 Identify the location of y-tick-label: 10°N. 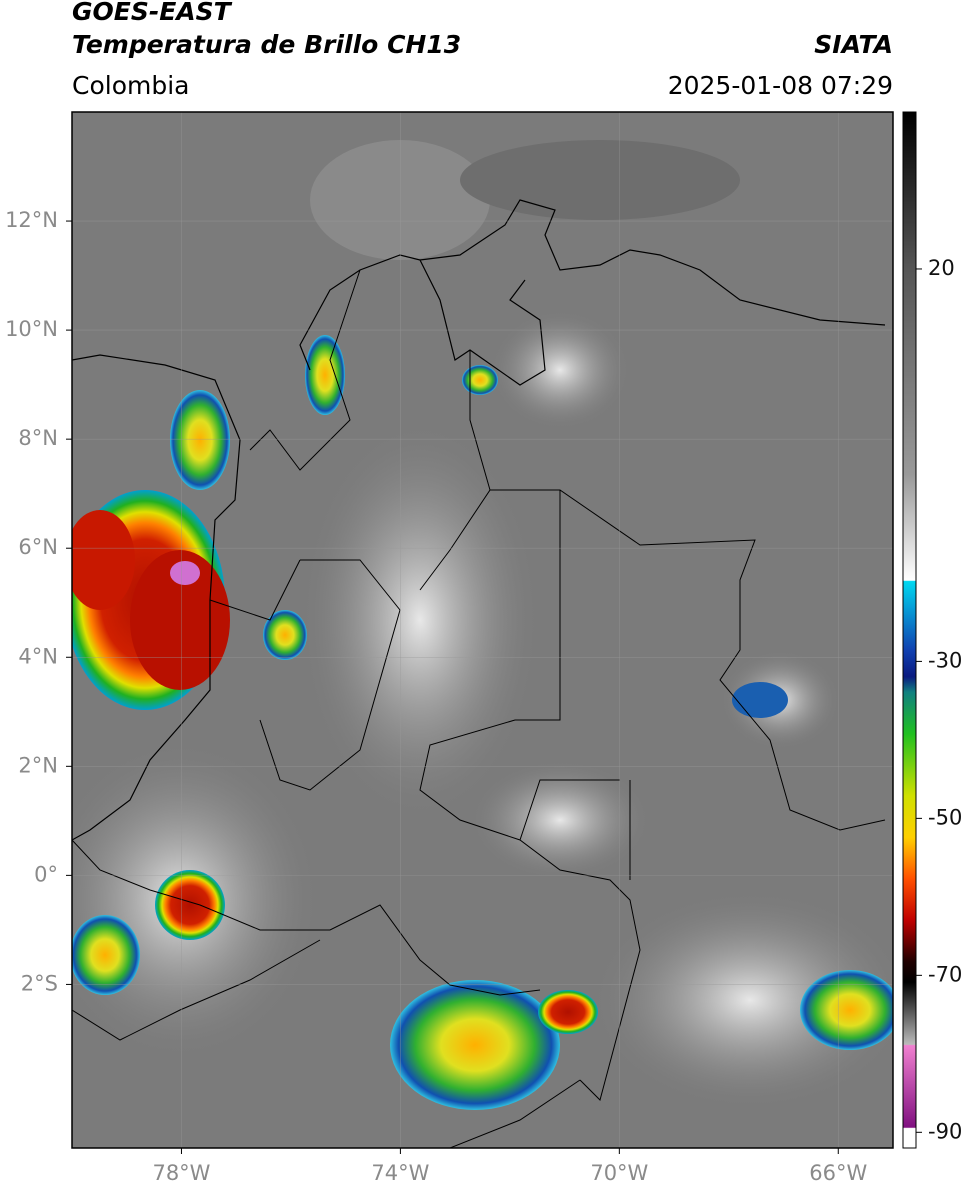
(31, 329).